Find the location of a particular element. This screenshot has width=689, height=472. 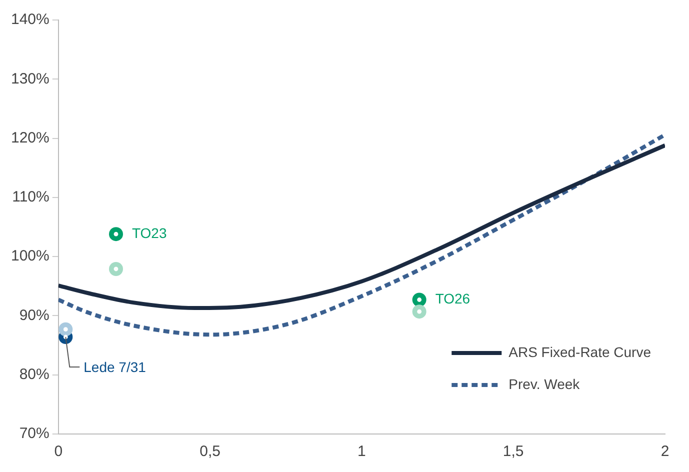

annotation: TO26 is located at coordinates (452, 298).